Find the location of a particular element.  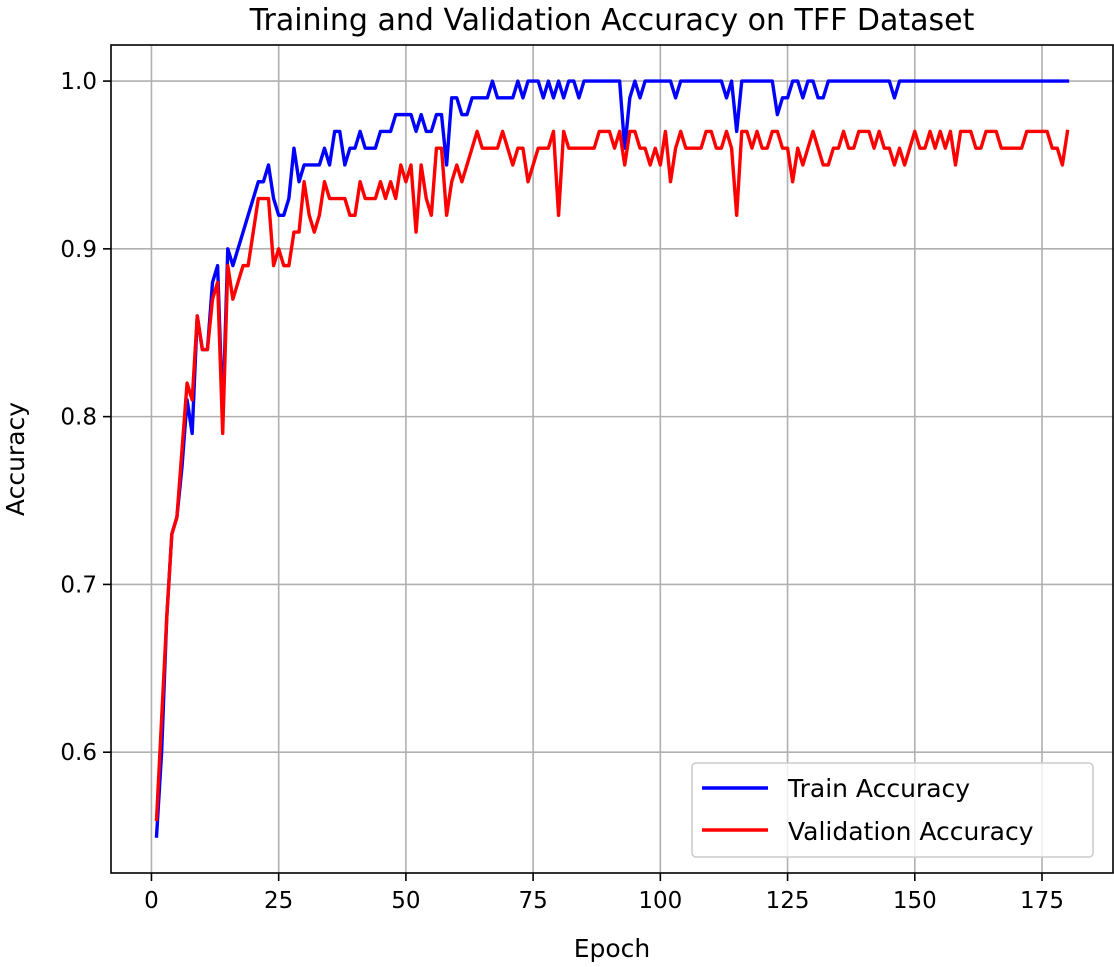

x-tick-label: 25 is located at coordinates (278, 901).